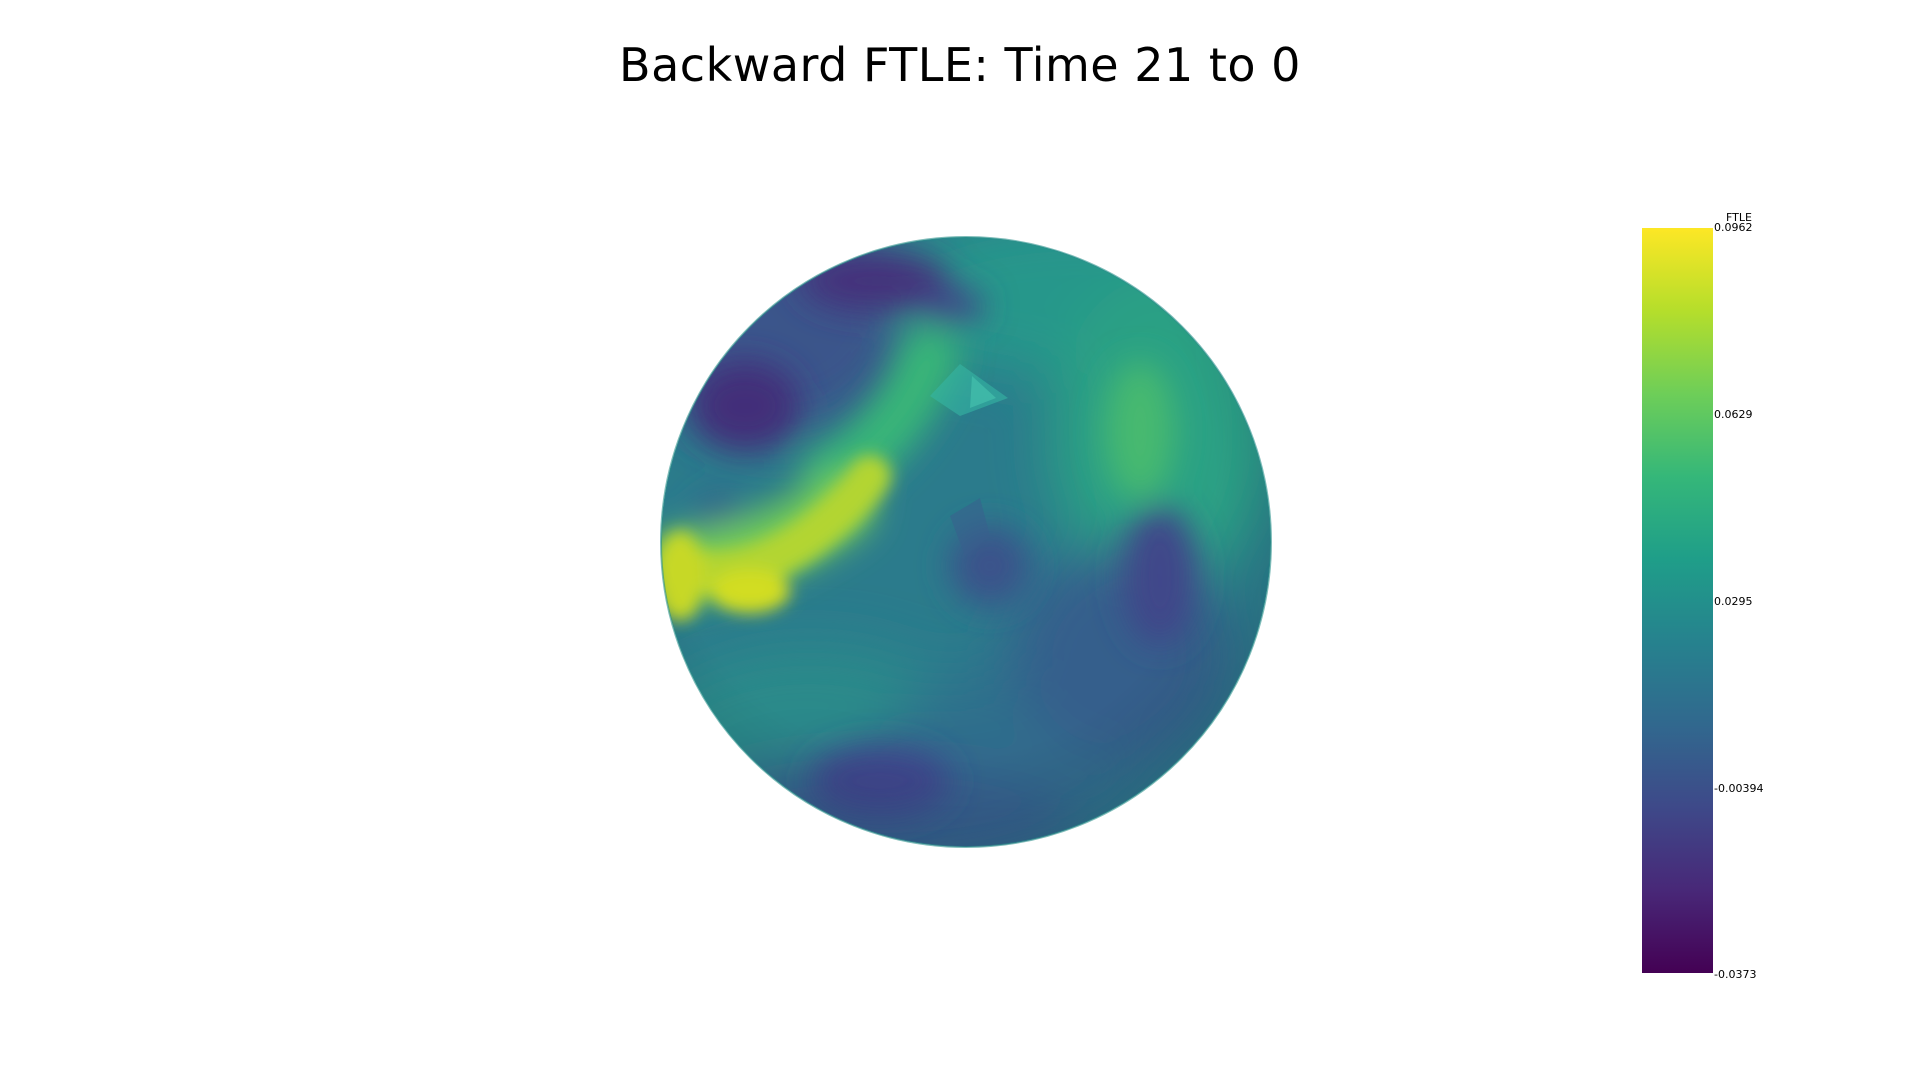 The height and width of the screenshot is (1080, 1920). What do you see at coordinates (1733, 414) in the screenshot?
I see `colorbar-tick-label: 0.0629` at bounding box center [1733, 414].